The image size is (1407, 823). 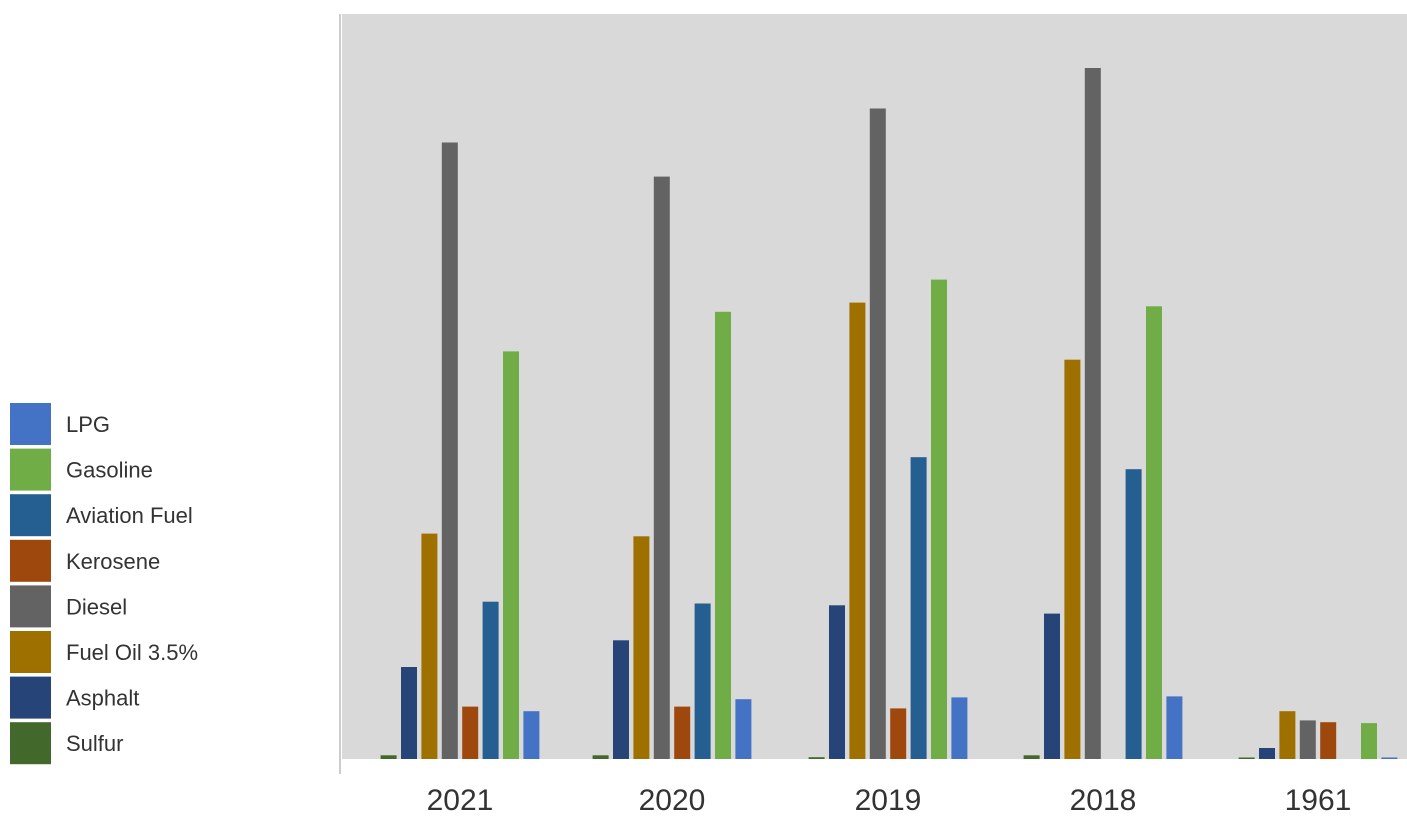 I want to click on legend-swatch-kerosene, so click(x=30, y=560).